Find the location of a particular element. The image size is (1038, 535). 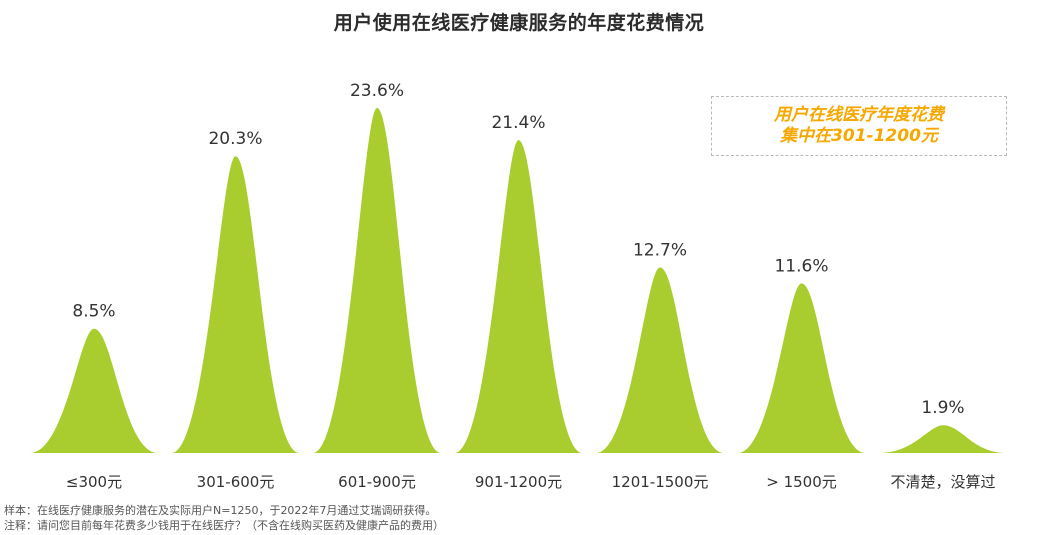

value-label-4: 12.7% is located at coordinates (660, 250).